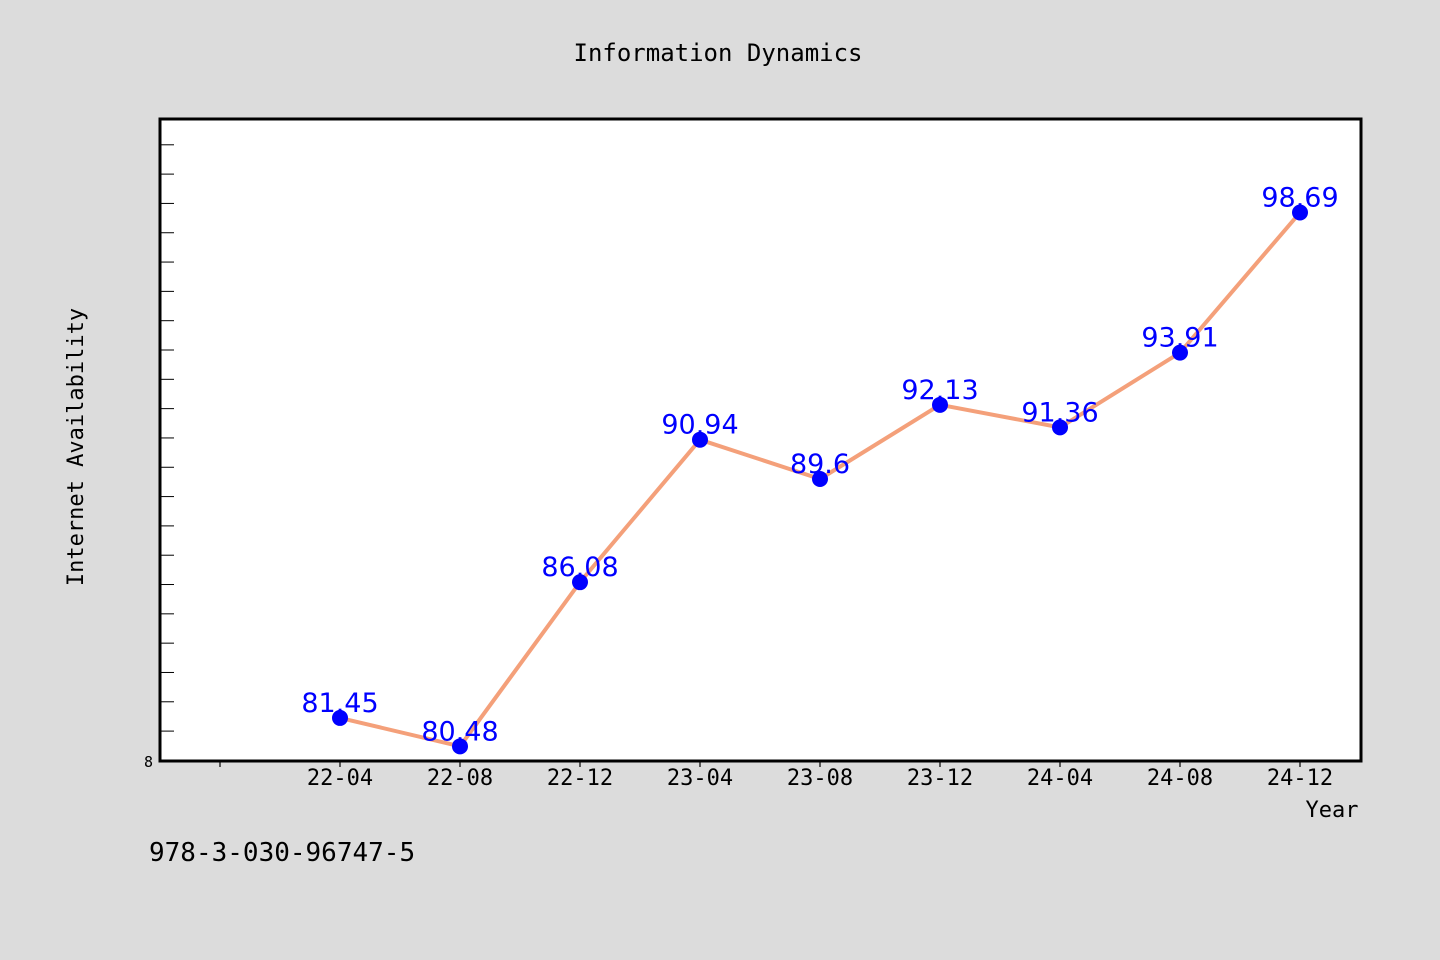  What do you see at coordinates (1060, 778) in the screenshot?
I see `x-tick-label: 24-04` at bounding box center [1060, 778].